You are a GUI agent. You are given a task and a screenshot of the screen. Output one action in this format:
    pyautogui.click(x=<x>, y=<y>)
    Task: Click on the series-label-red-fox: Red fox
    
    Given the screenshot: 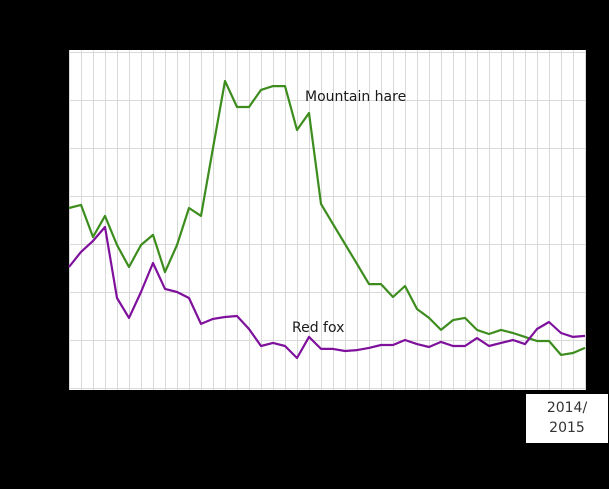 What is the action you would take?
    pyautogui.click(x=318, y=328)
    